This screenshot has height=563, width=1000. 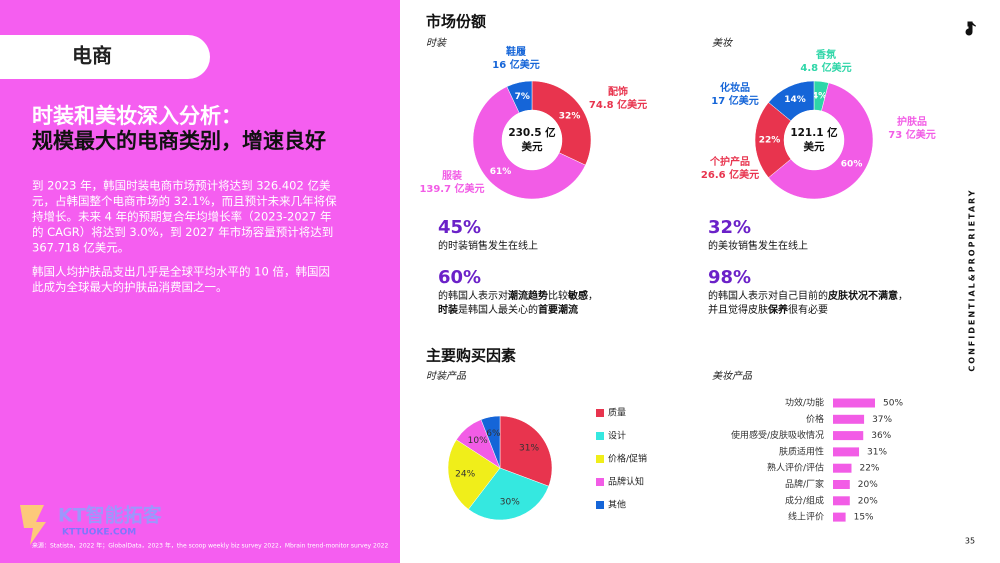 I want to click on slice-label: 31%, so click(x=529, y=448).